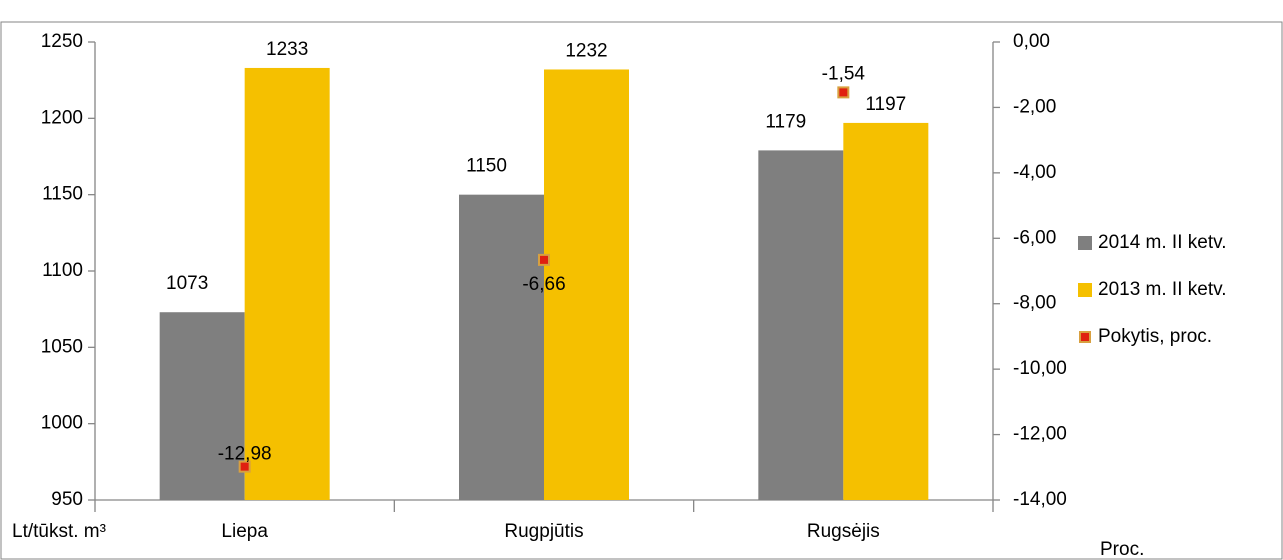 The width and height of the screenshot is (1283, 560). What do you see at coordinates (67, 499) in the screenshot?
I see `y-tick-label: 950` at bounding box center [67, 499].